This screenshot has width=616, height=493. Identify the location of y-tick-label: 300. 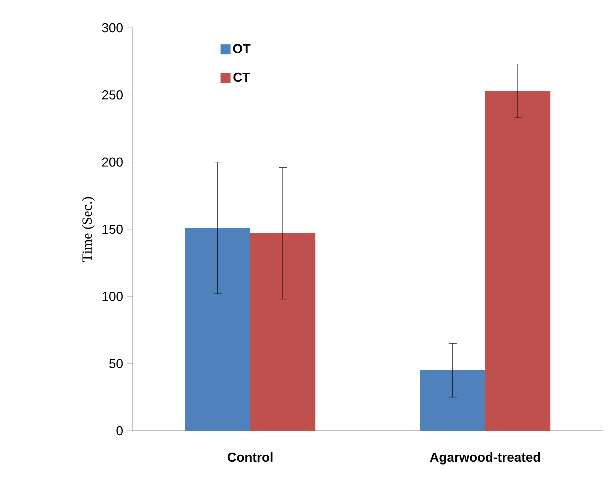
(112, 28).